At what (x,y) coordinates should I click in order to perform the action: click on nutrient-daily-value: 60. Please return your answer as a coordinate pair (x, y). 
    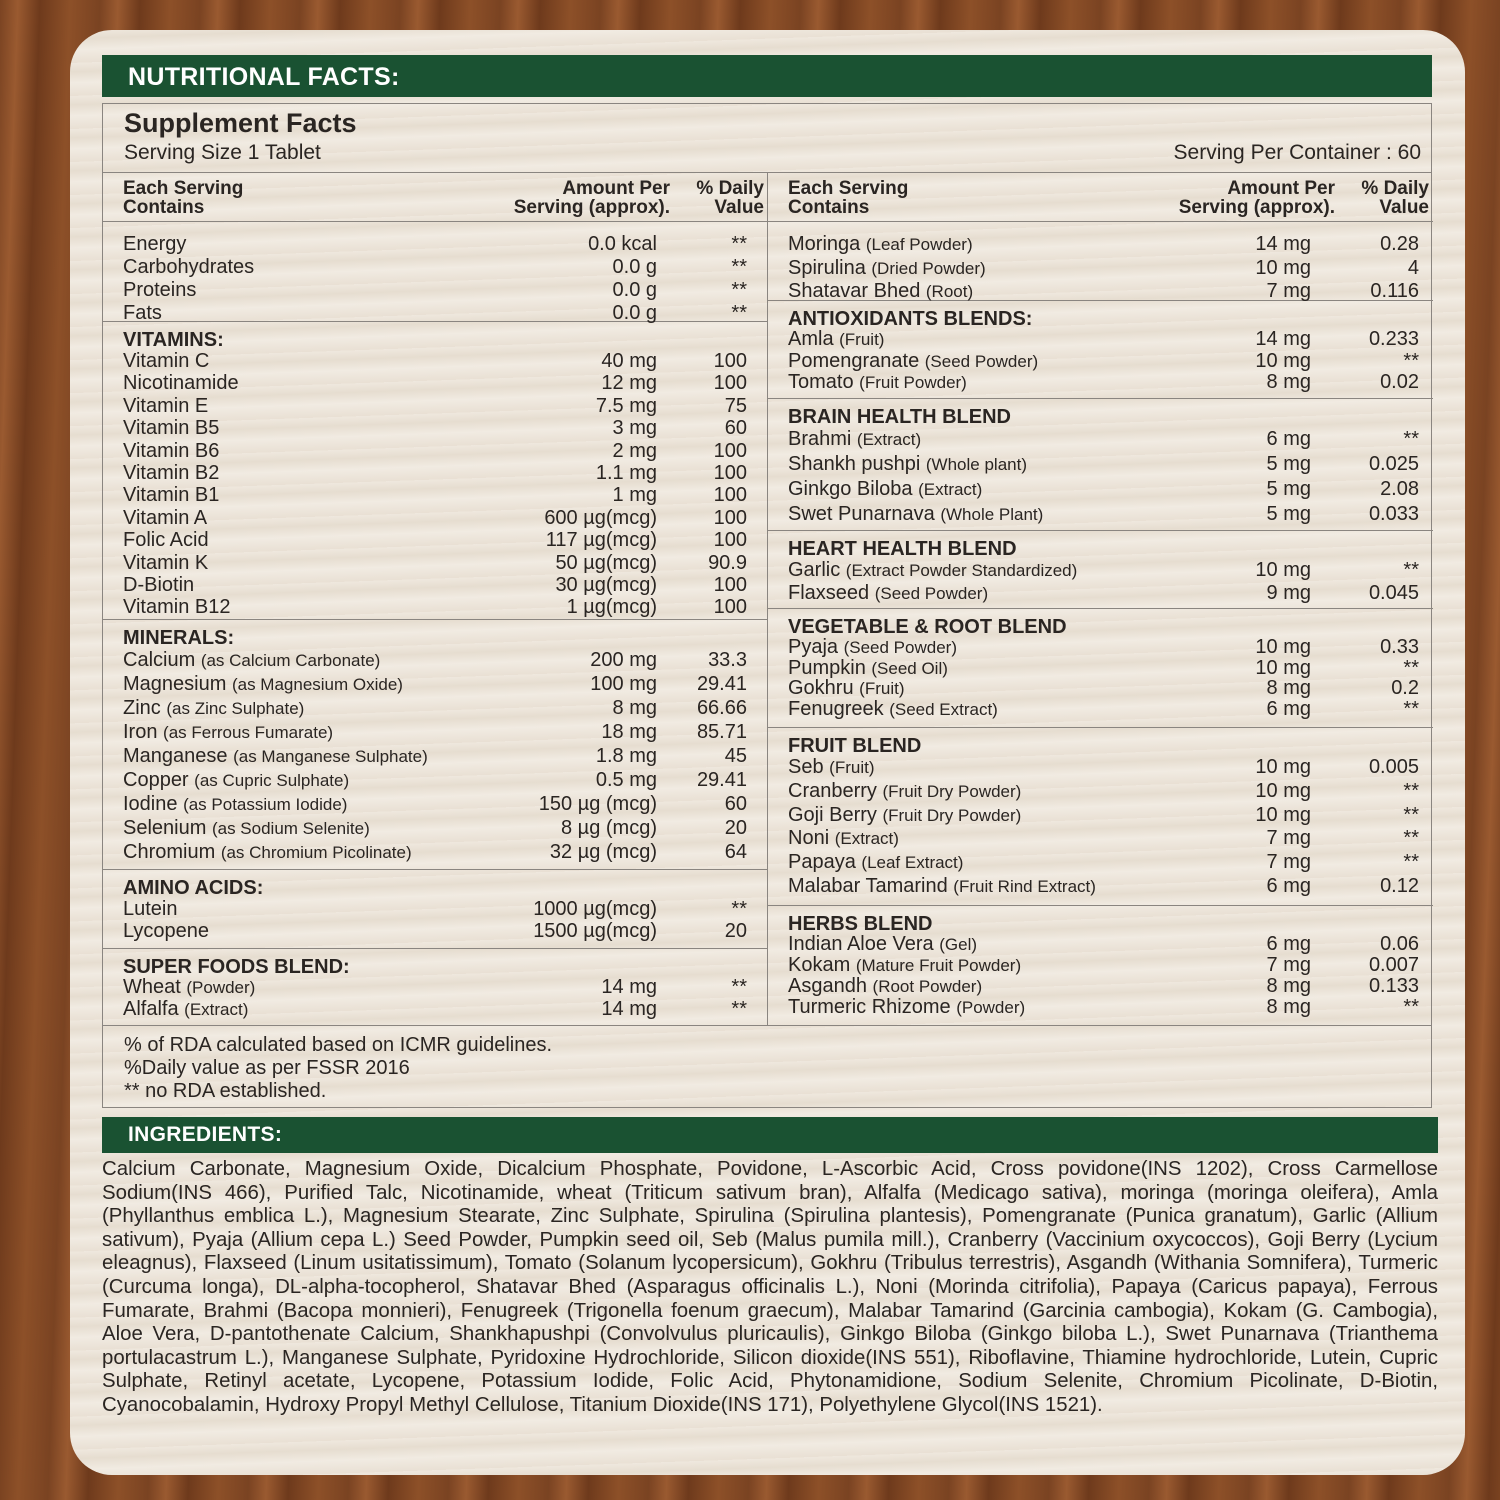
    Looking at the image, I should click on (735, 428).